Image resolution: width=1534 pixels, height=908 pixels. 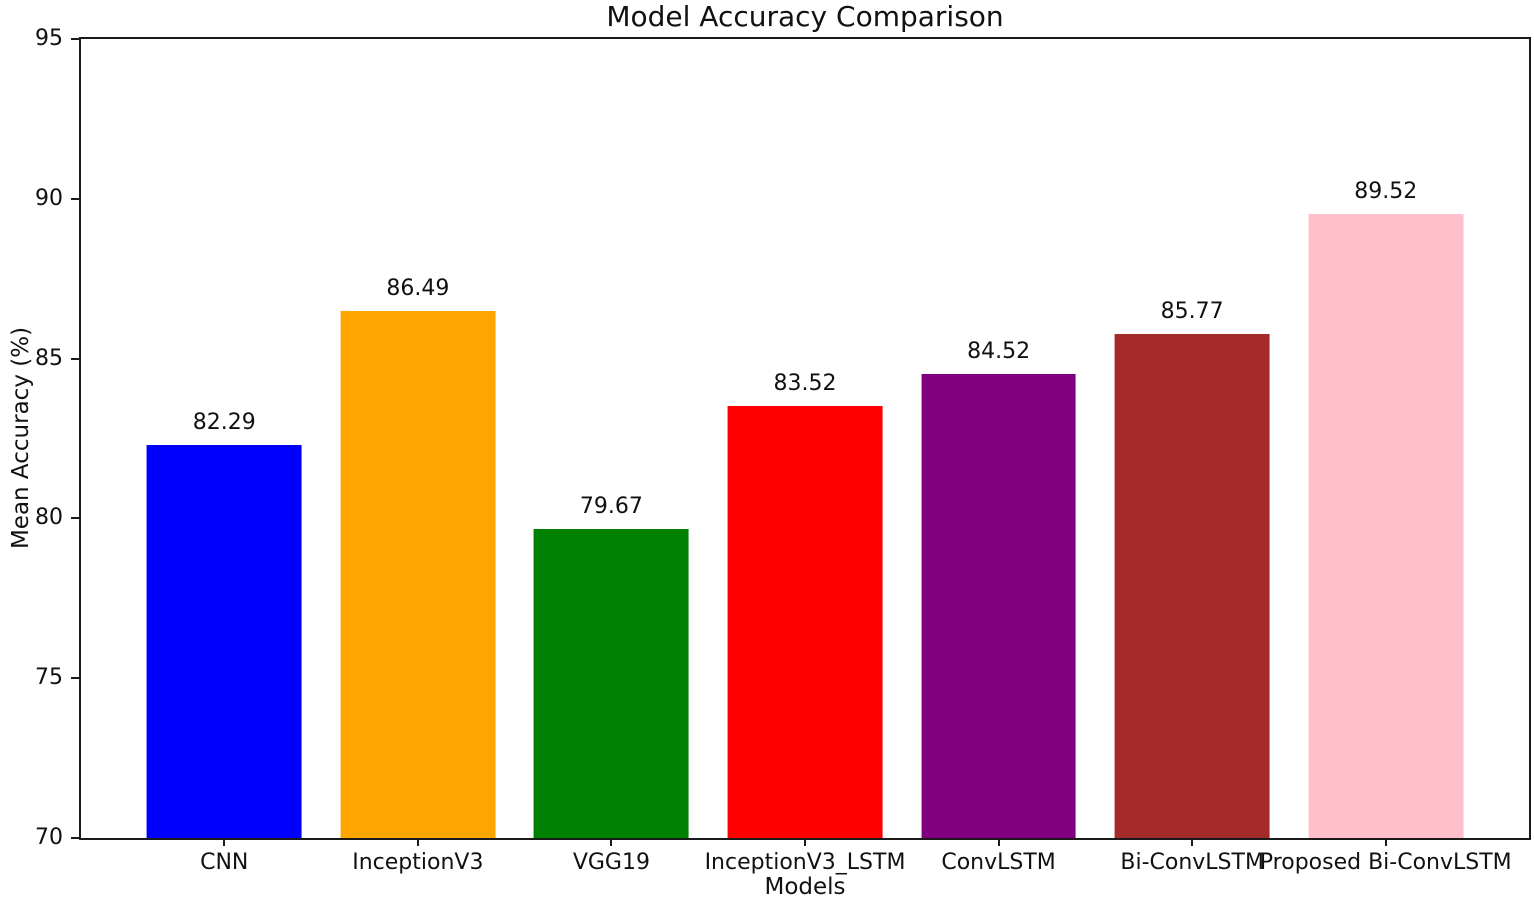 I want to click on y-tick-label: 80, so click(x=49, y=518).